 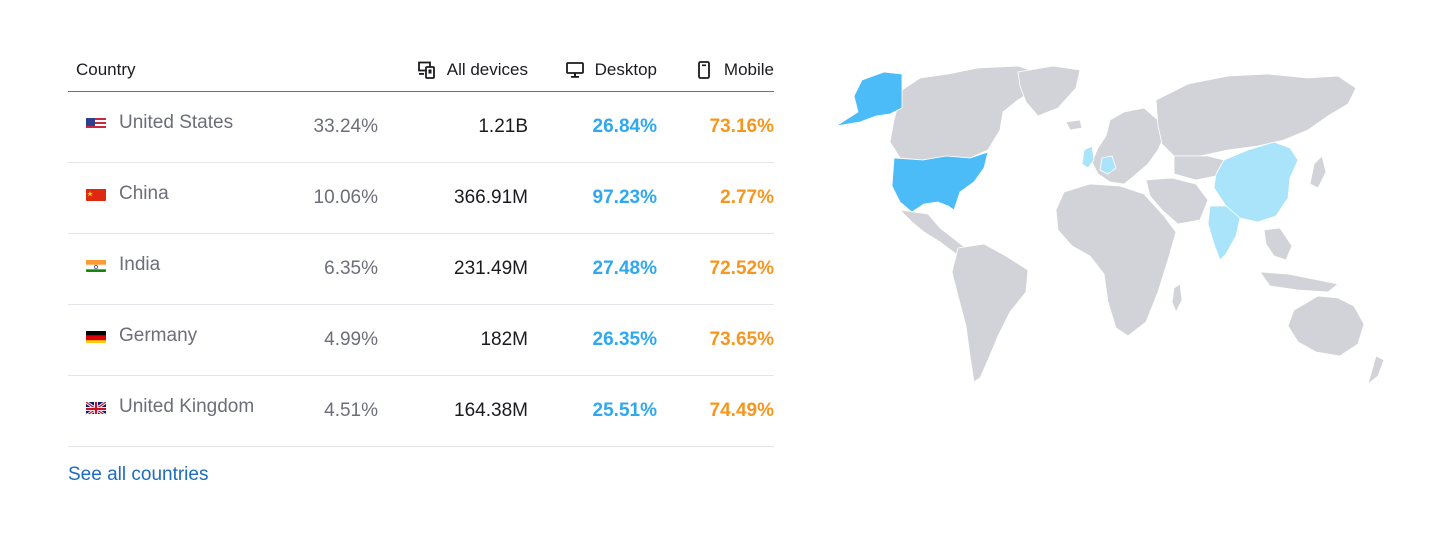 I want to click on table-header: Country All devices Desktop M, so click(x=421, y=70).